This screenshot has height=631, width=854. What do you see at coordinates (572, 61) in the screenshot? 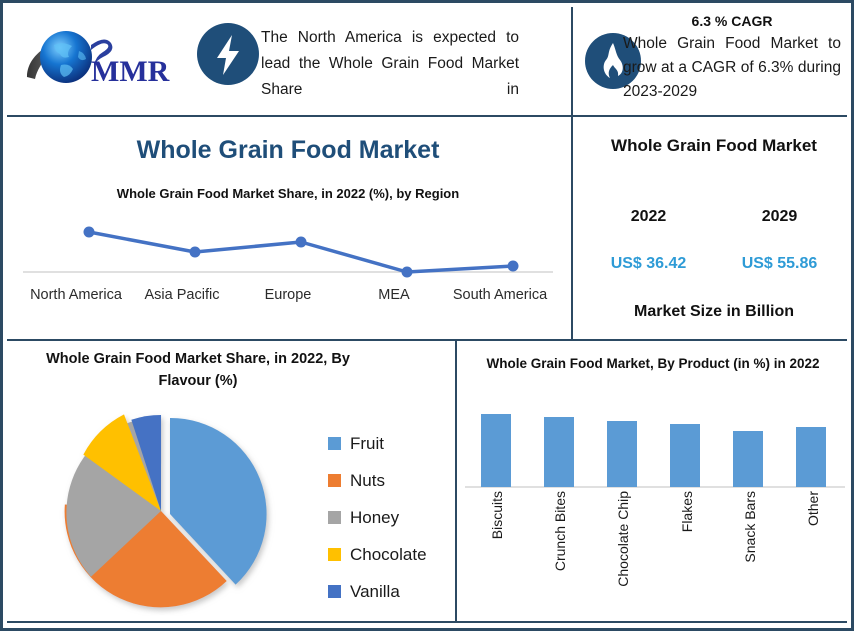
I see `divider-top-vertical` at bounding box center [572, 61].